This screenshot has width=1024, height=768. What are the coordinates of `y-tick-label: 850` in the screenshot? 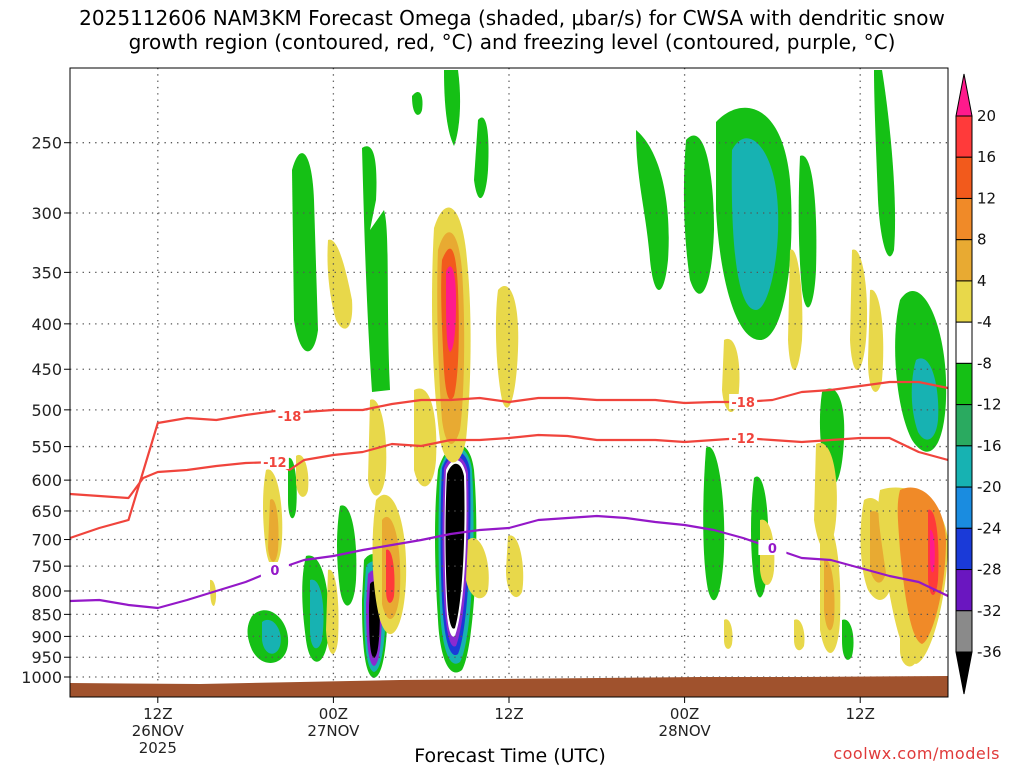 It's located at (46, 614).